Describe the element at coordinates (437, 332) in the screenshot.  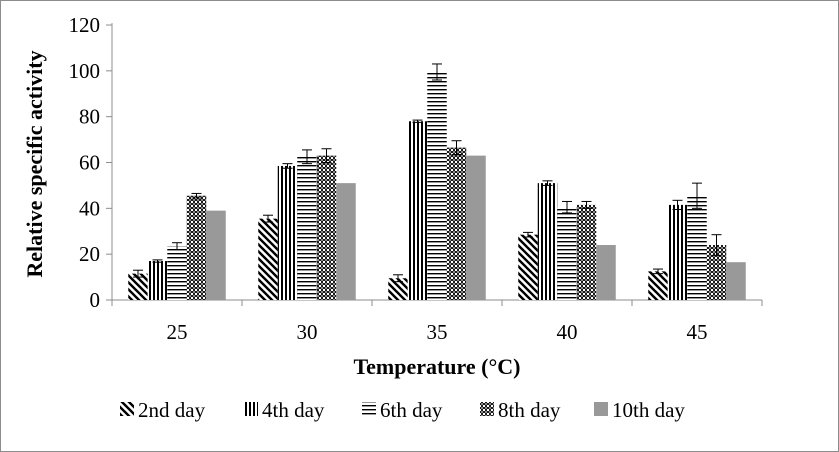
I see `x-tick-label: 35` at that location.